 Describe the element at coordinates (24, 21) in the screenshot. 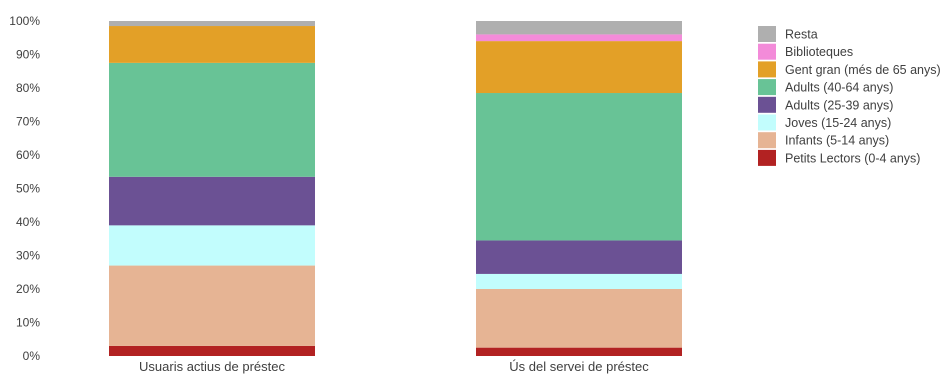

I see `y-tick-label-100: 100%` at that location.